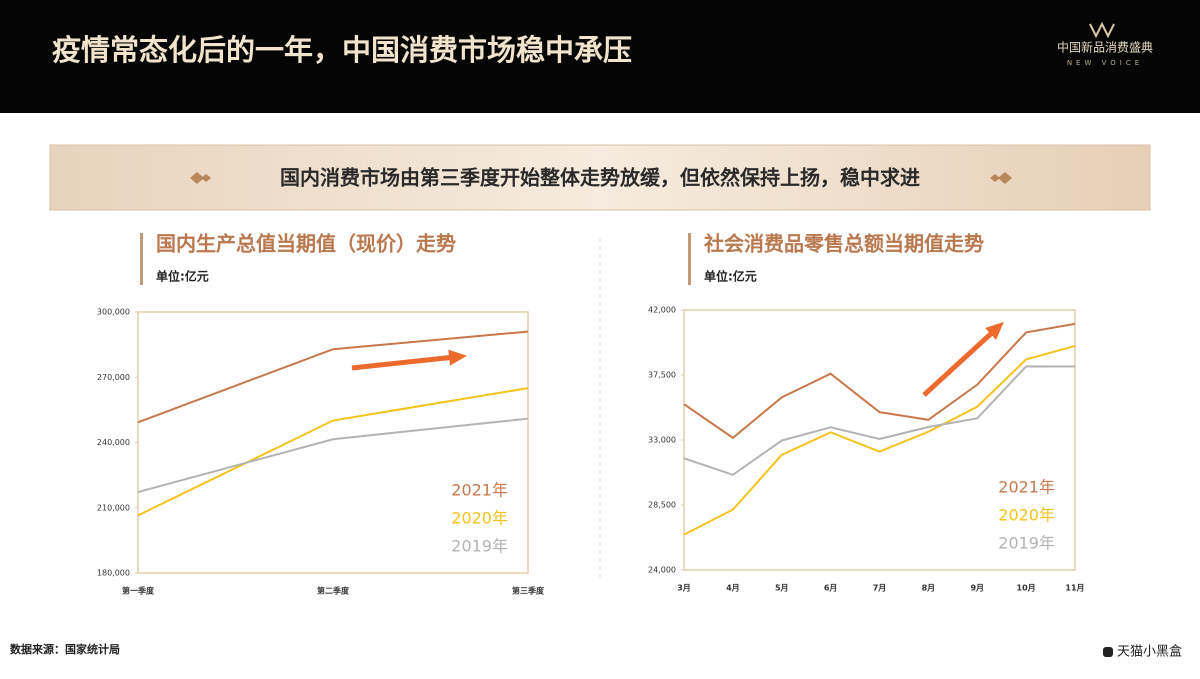 This screenshot has height=679, width=1200. Describe the element at coordinates (1102, 30) in the screenshot. I see `logo-mark` at that location.